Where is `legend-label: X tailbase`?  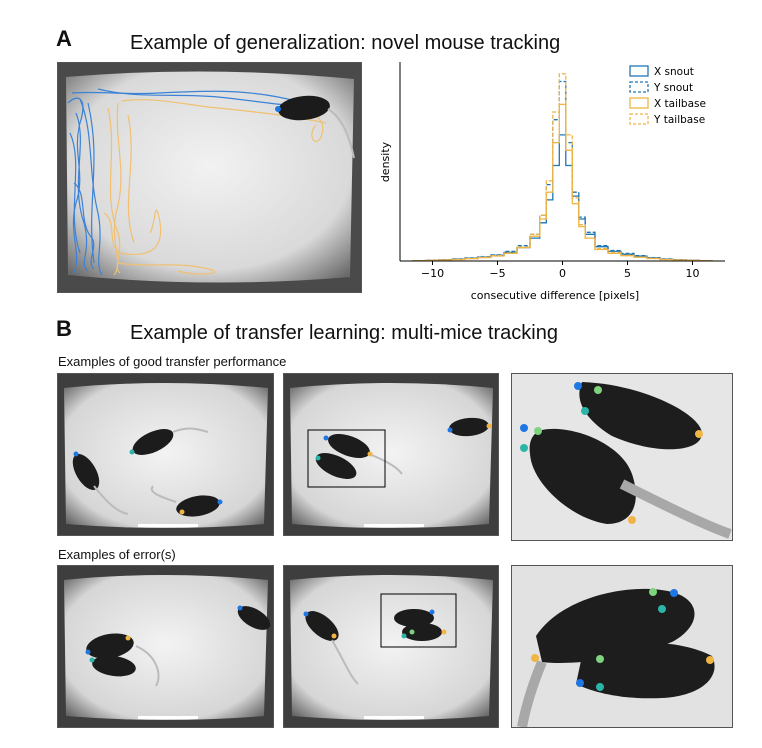
legend-label: X tailbase is located at coordinates (680, 104).